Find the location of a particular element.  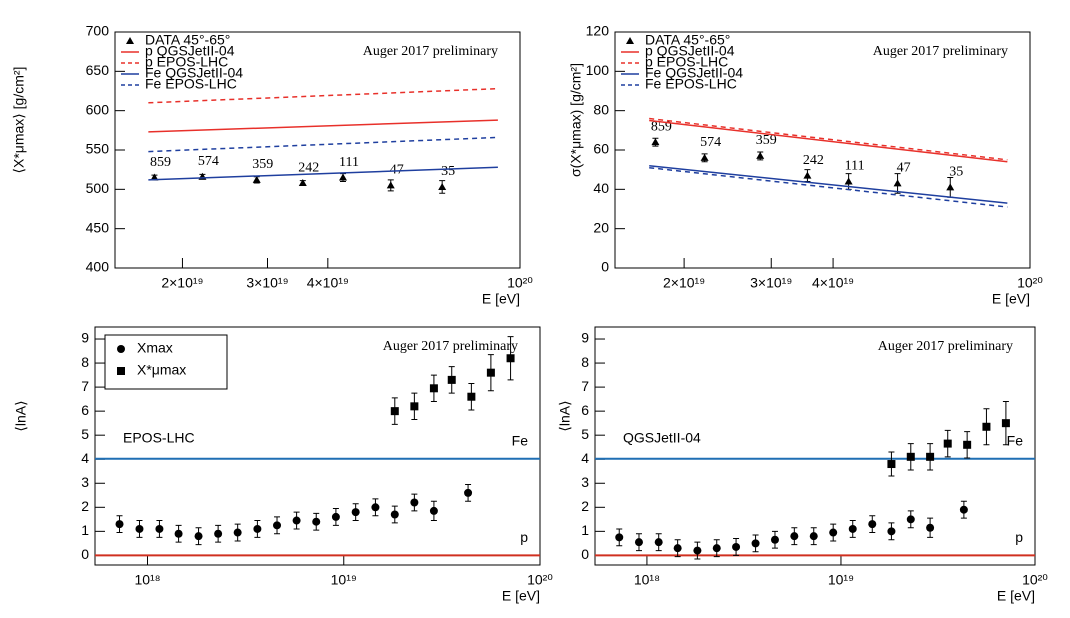

y-tick-label: 400 is located at coordinates (98, 267).